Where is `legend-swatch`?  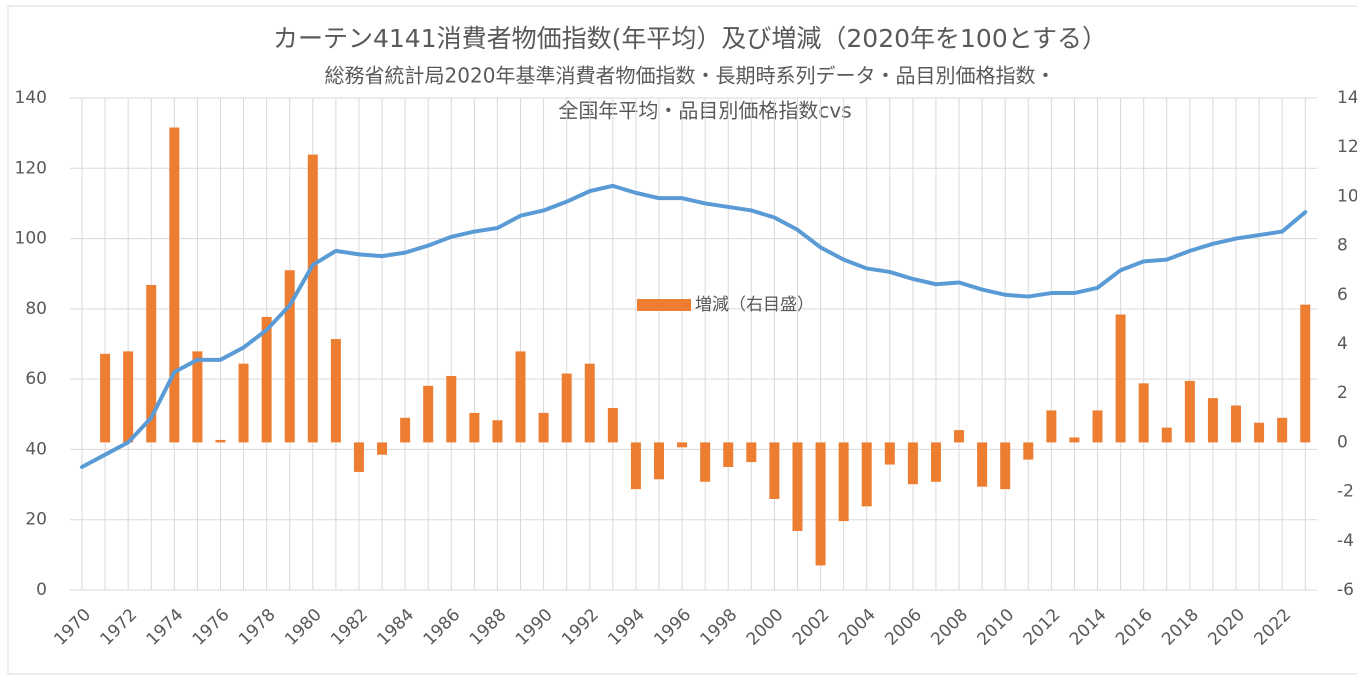
legend-swatch is located at coordinates (664, 305).